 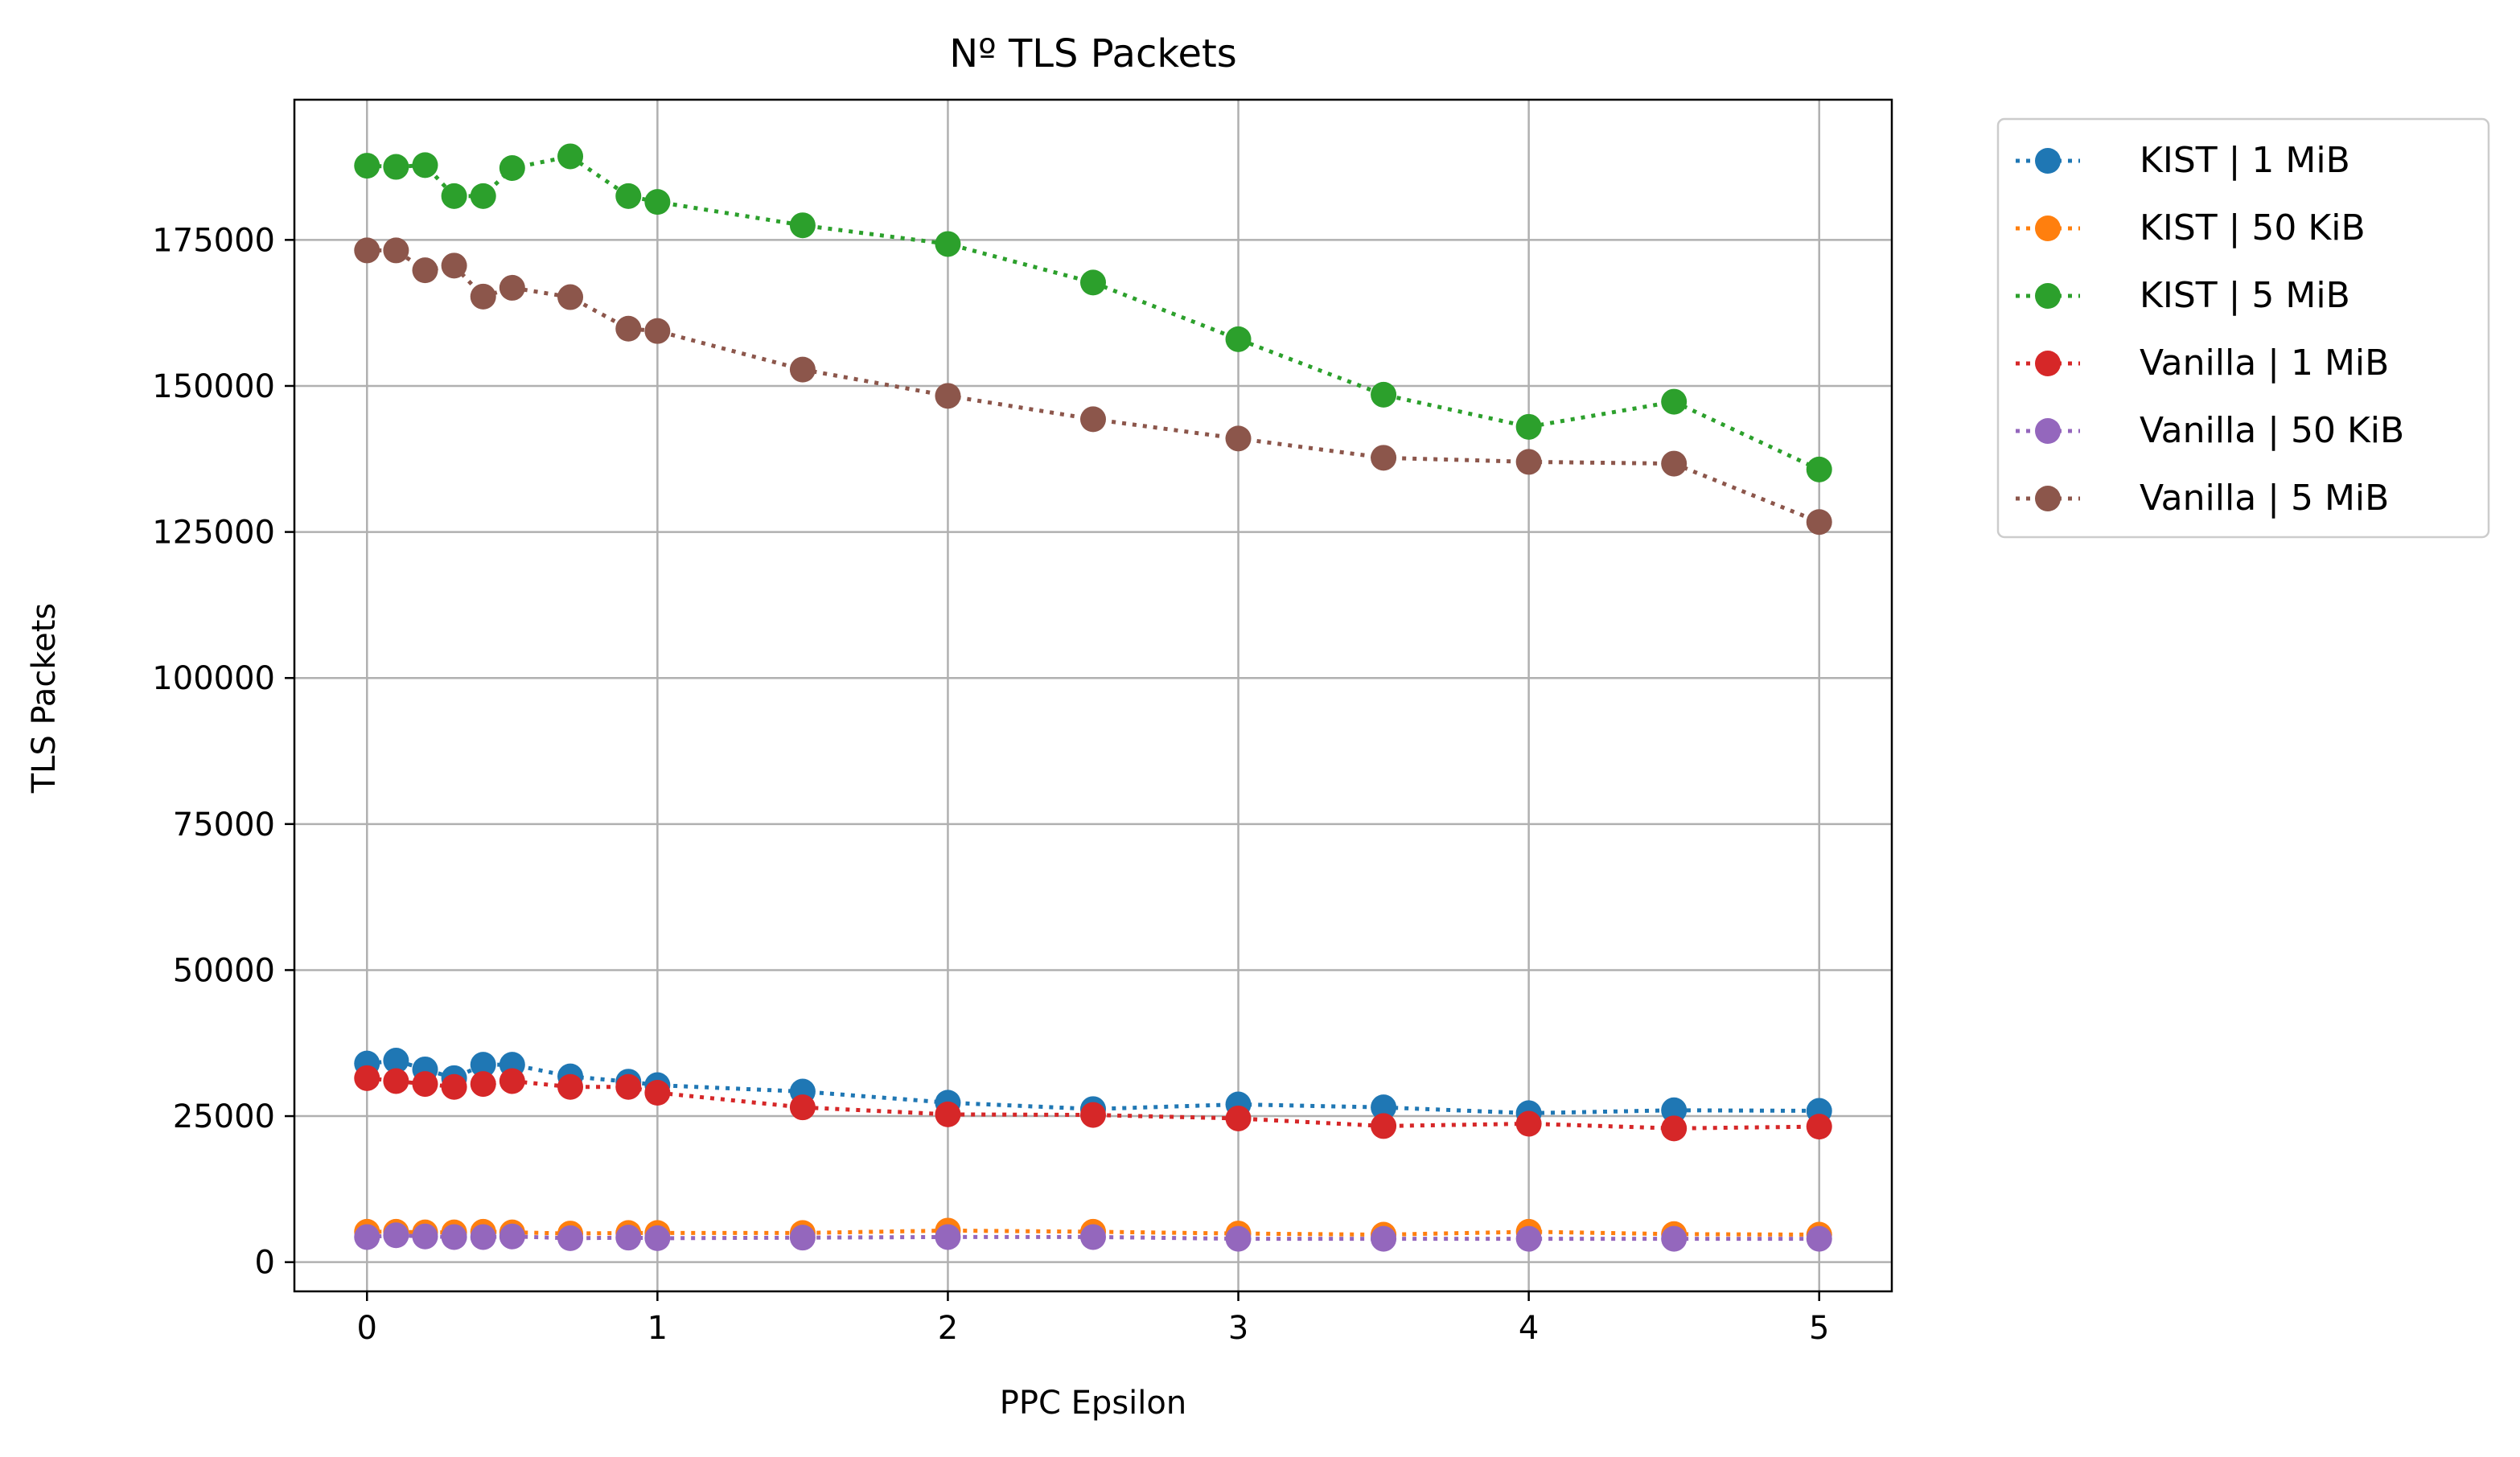 I want to click on legend-entry: Vanilla | 5 MiB, so click(x=2203, y=498).